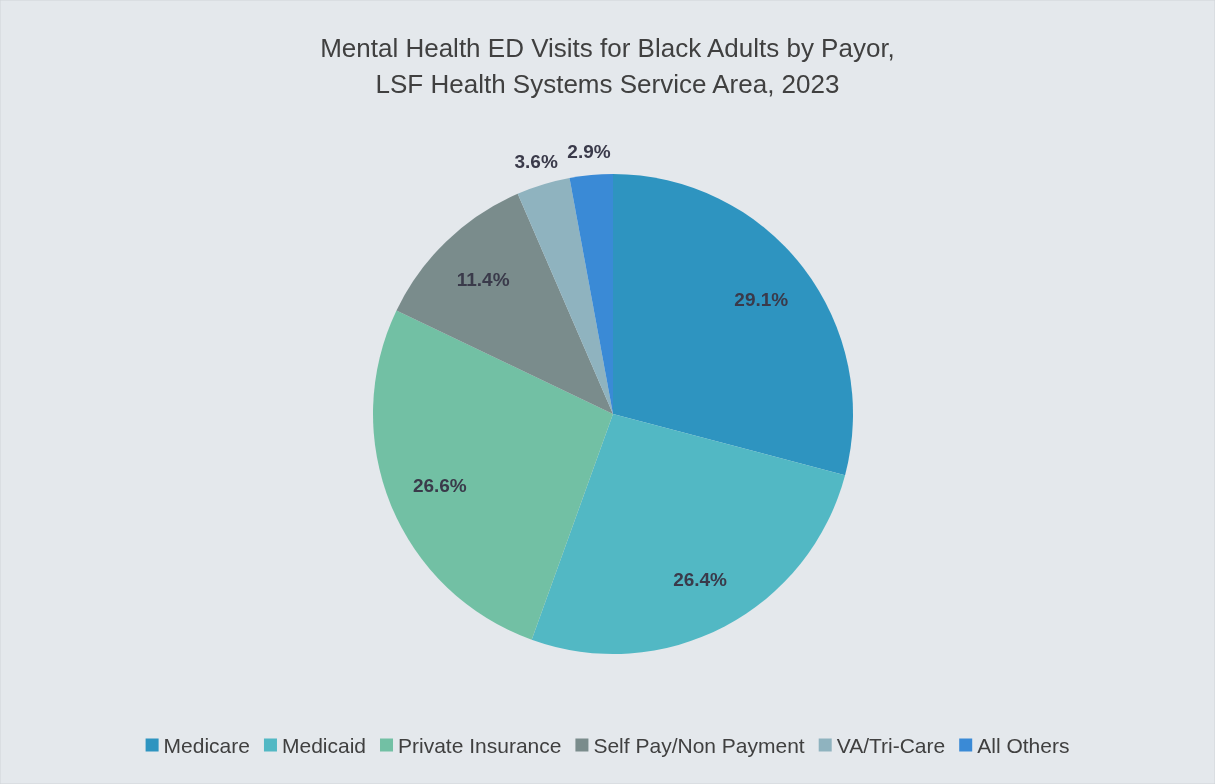 The height and width of the screenshot is (784, 1215). I want to click on data-label: 2.9%, so click(589, 151).